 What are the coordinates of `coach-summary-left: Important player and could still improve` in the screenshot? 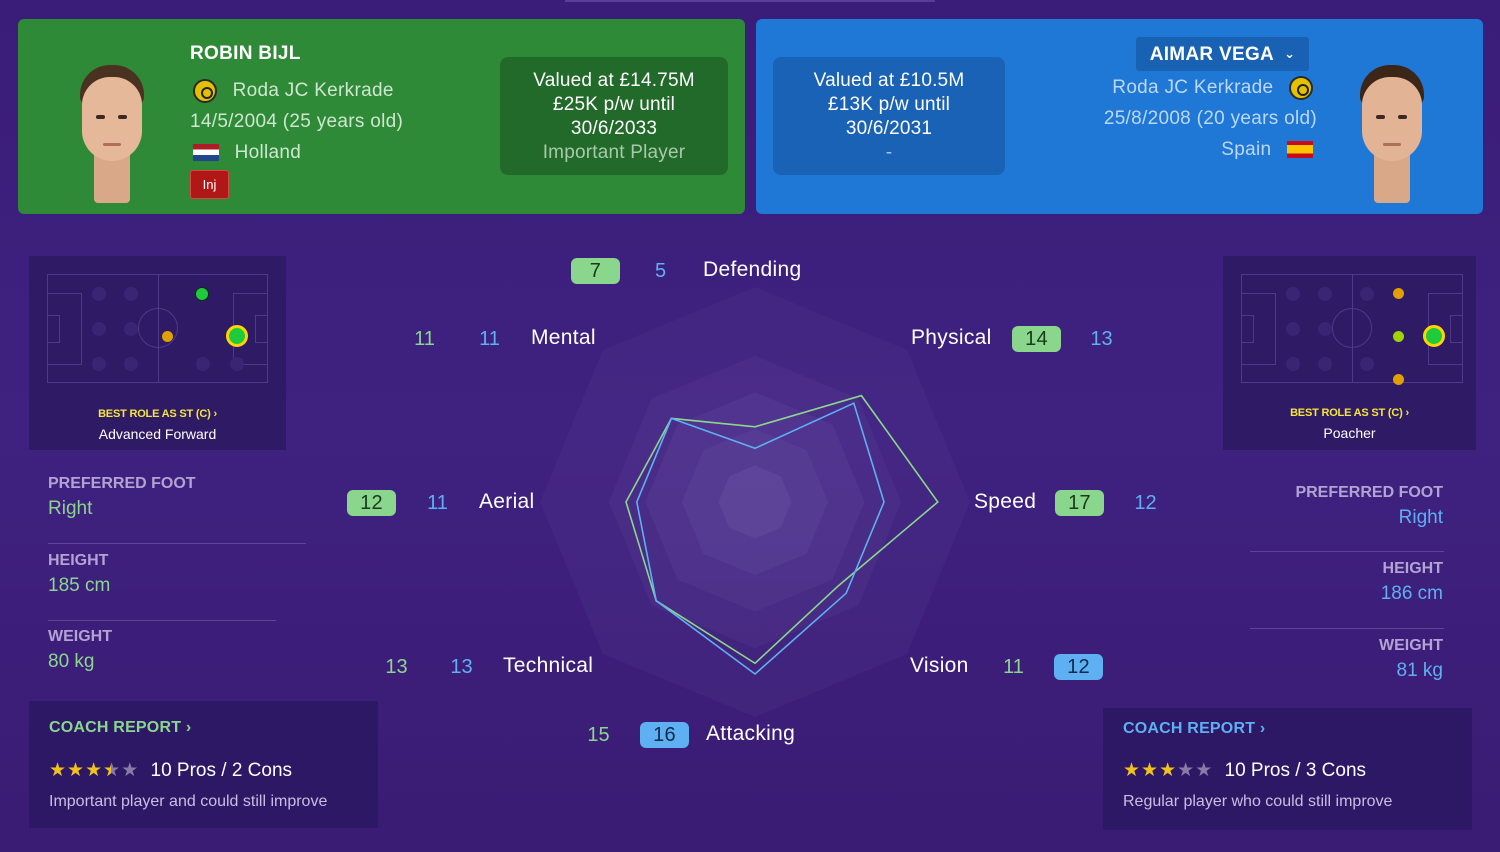 It's located at (188, 801).